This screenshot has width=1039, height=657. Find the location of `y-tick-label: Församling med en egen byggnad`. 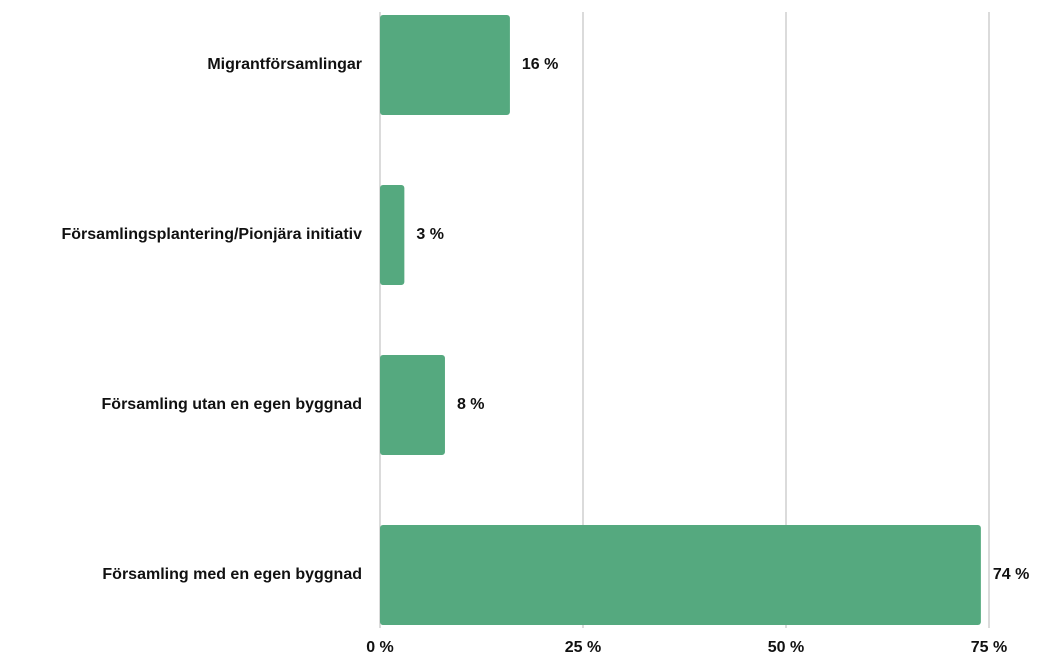

y-tick-label: Församling med en egen byggnad is located at coordinates (232, 574).